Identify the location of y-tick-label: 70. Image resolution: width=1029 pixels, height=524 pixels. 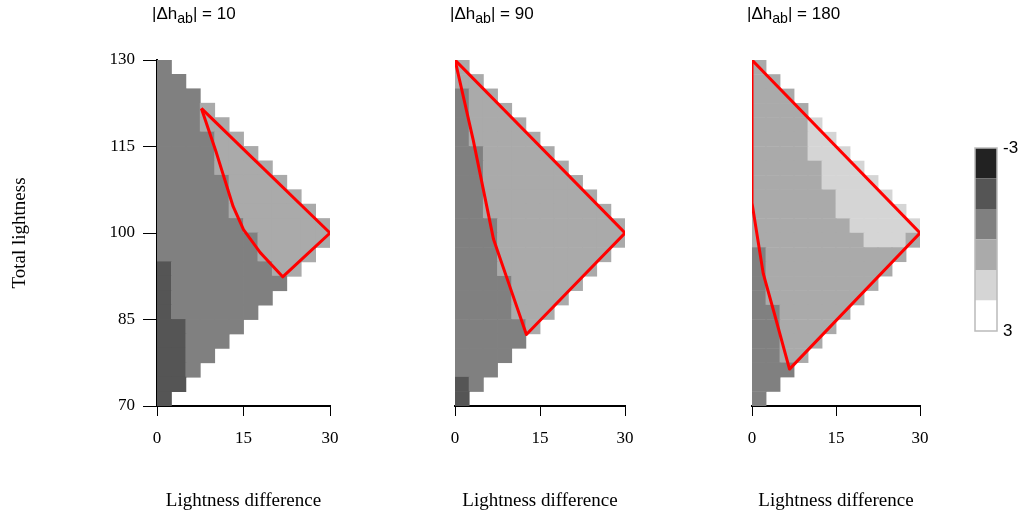
(126, 405).